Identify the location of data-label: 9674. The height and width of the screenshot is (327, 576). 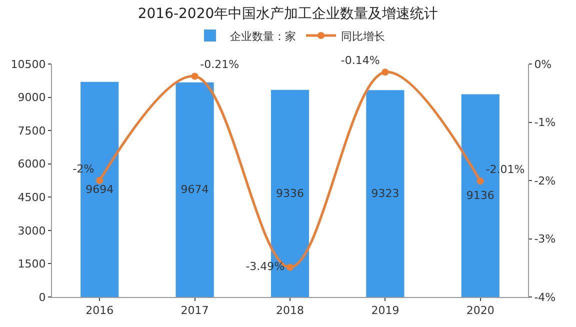
(194, 189).